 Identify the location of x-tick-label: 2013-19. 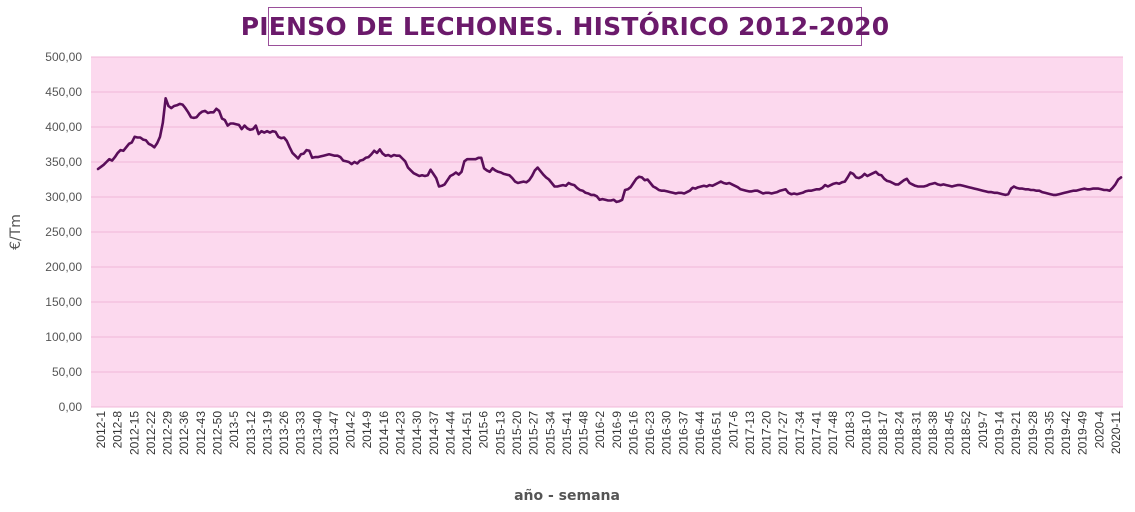
(267, 433).